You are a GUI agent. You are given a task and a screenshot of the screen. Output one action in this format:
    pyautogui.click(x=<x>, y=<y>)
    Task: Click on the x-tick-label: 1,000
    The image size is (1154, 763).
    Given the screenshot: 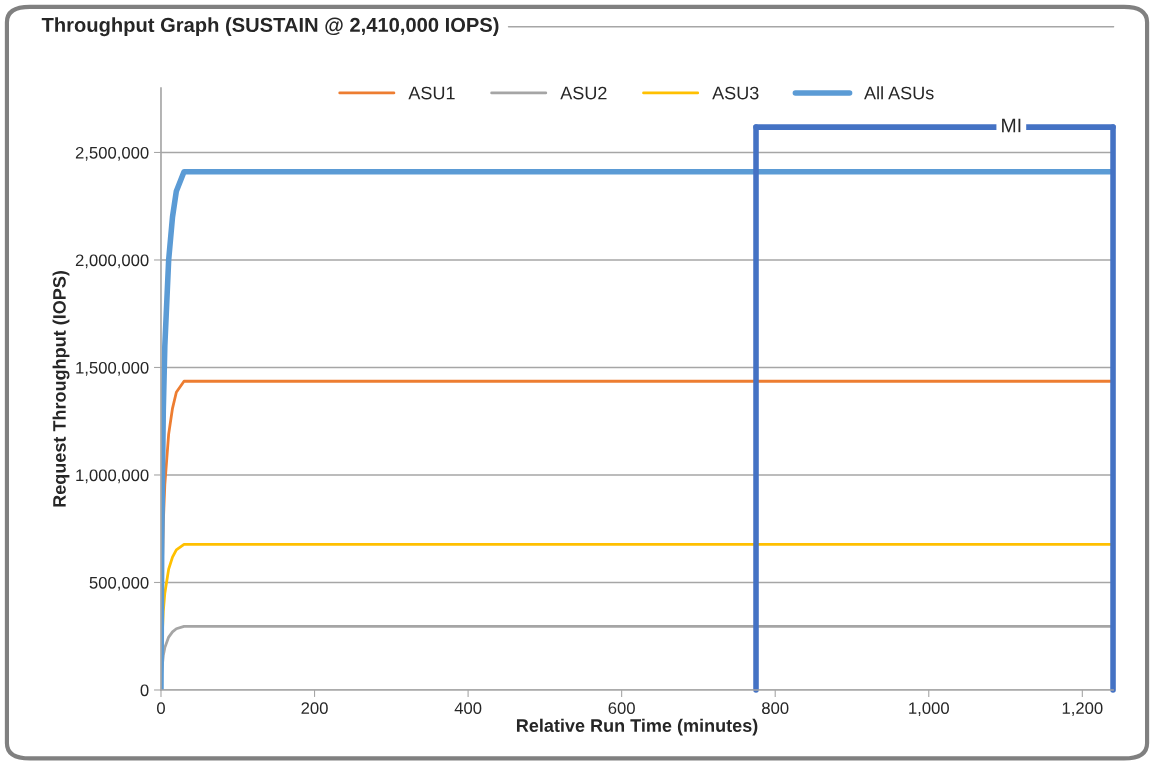 What is the action you would take?
    pyautogui.click(x=929, y=709)
    